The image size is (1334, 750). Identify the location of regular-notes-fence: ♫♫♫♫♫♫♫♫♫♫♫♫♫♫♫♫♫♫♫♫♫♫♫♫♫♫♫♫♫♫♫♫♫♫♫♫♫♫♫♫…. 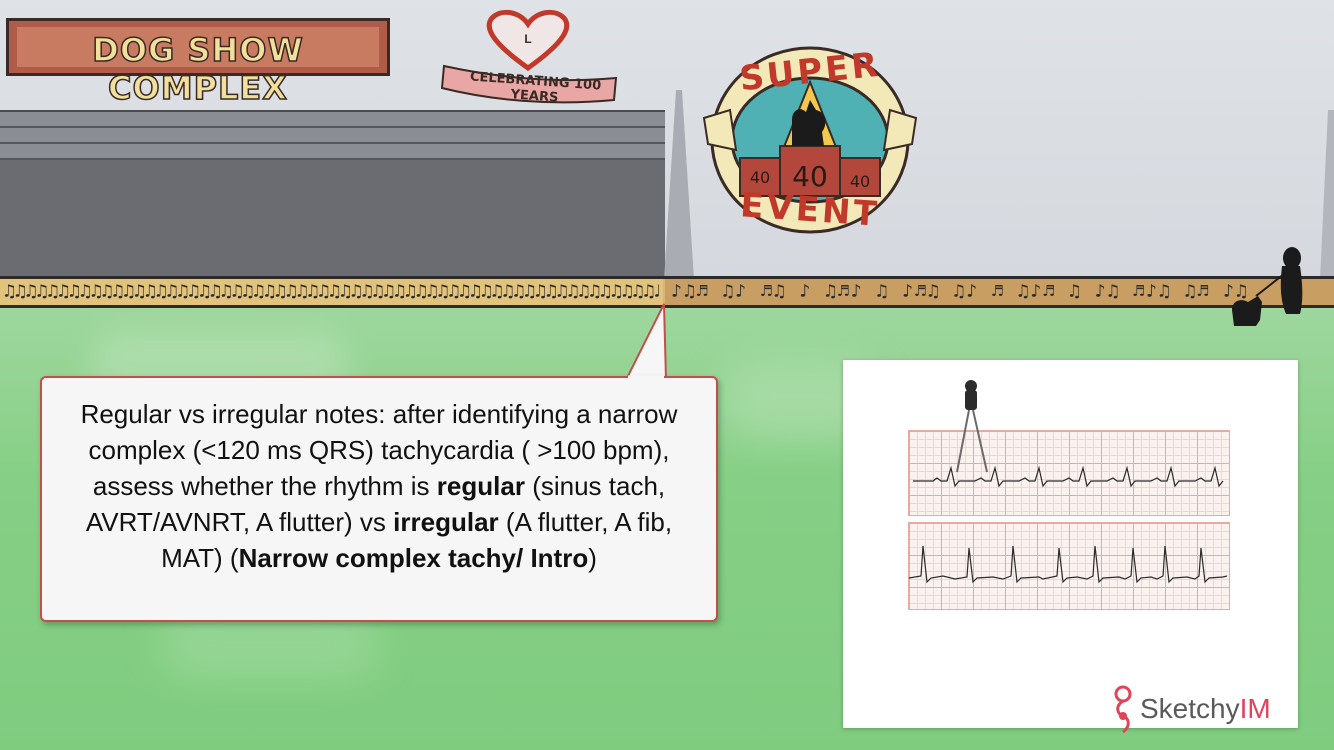
(331, 292).